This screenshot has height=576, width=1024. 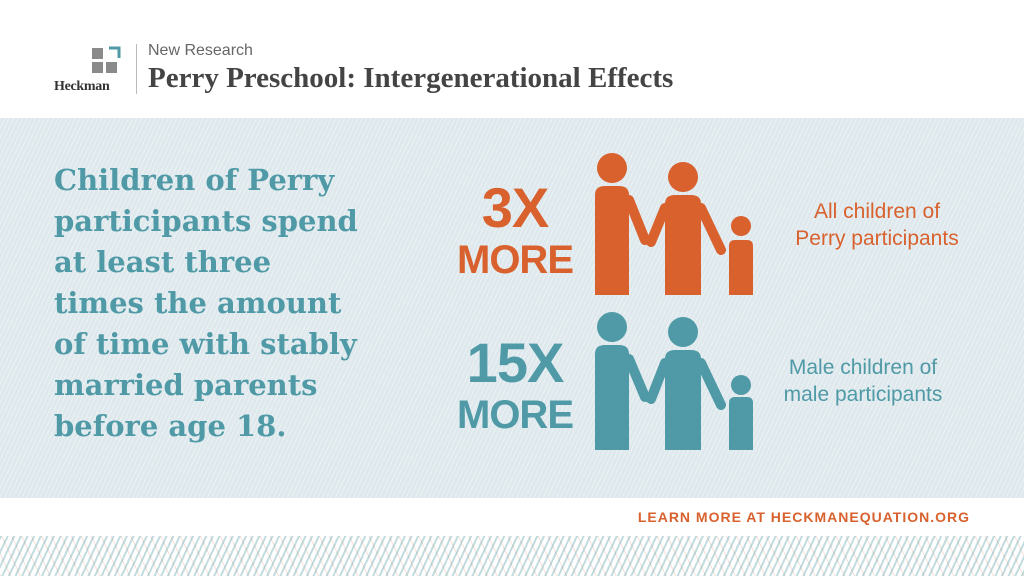 What do you see at coordinates (136, 69) in the screenshot?
I see `header-divider` at bounding box center [136, 69].